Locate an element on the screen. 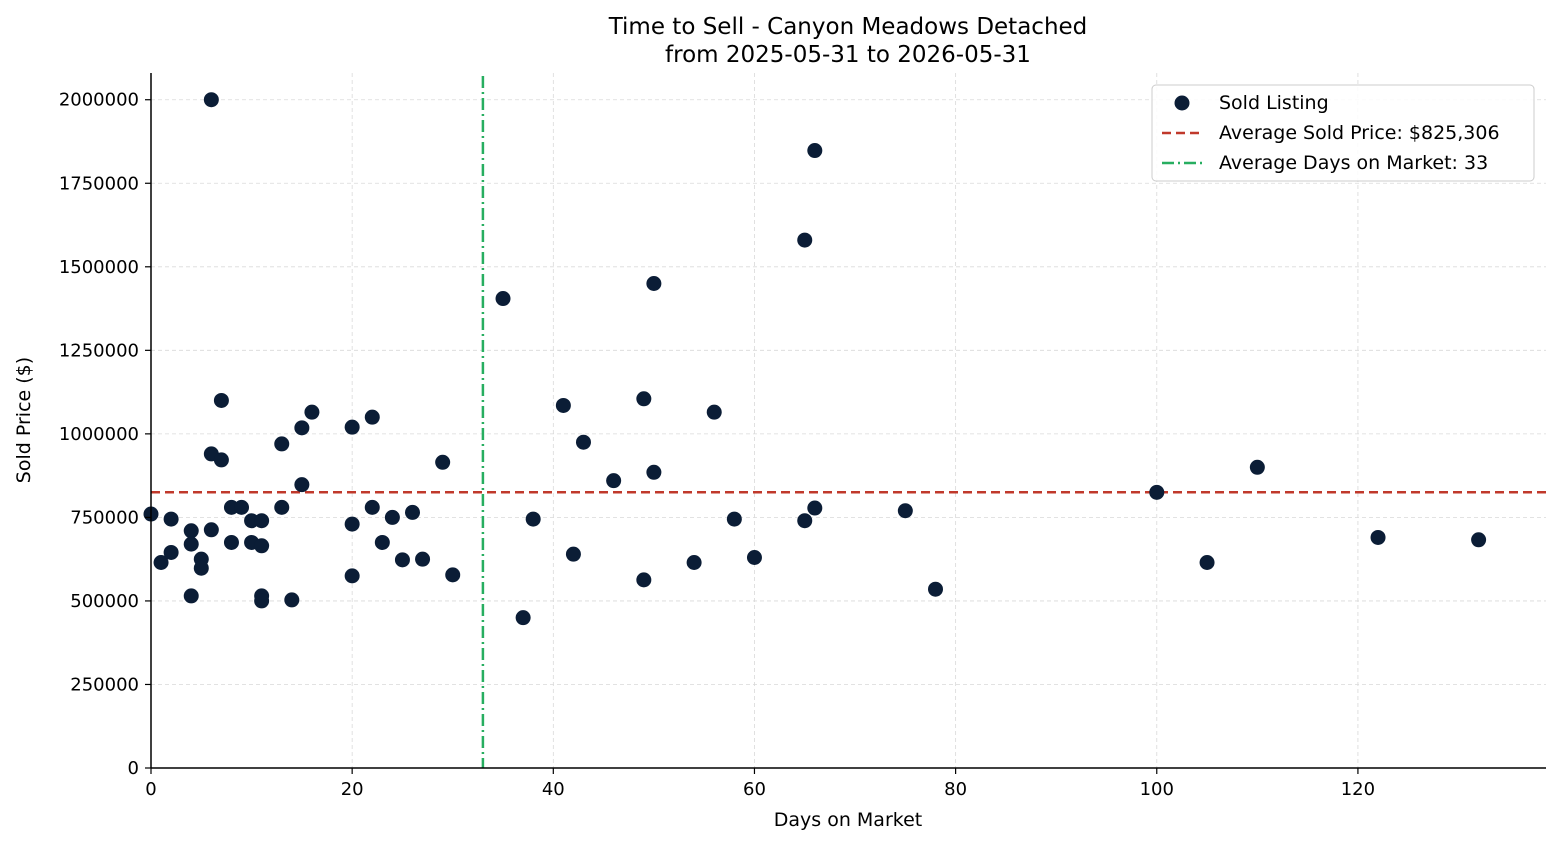 This screenshot has height=845, width=1560. x-tick-label: 80 is located at coordinates (955, 789).